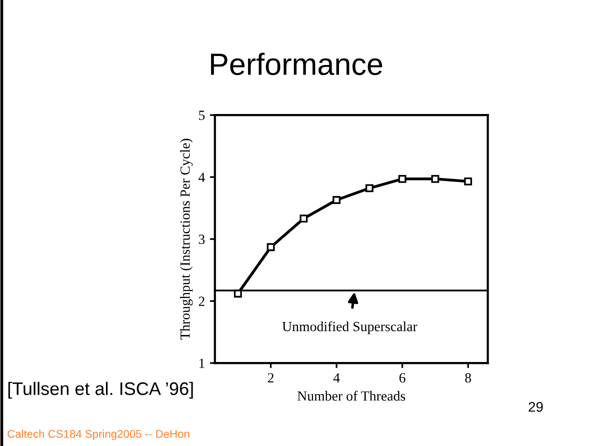 This screenshot has width=592, height=446. Describe the element at coordinates (271, 377) in the screenshot. I see `x-tick-label: 2` at that location.